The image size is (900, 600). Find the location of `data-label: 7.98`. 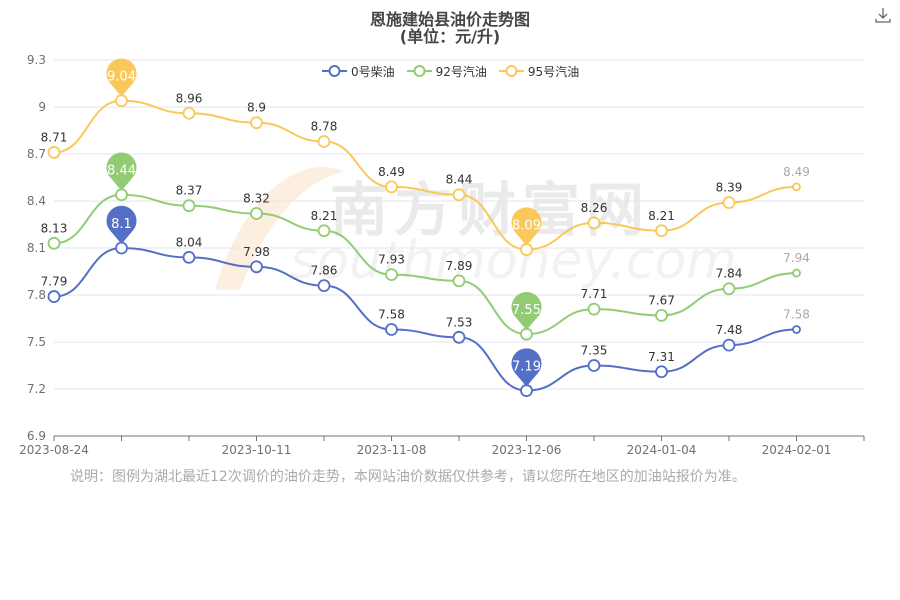

data-label: 7.98 is located at coordinates (256, 252).